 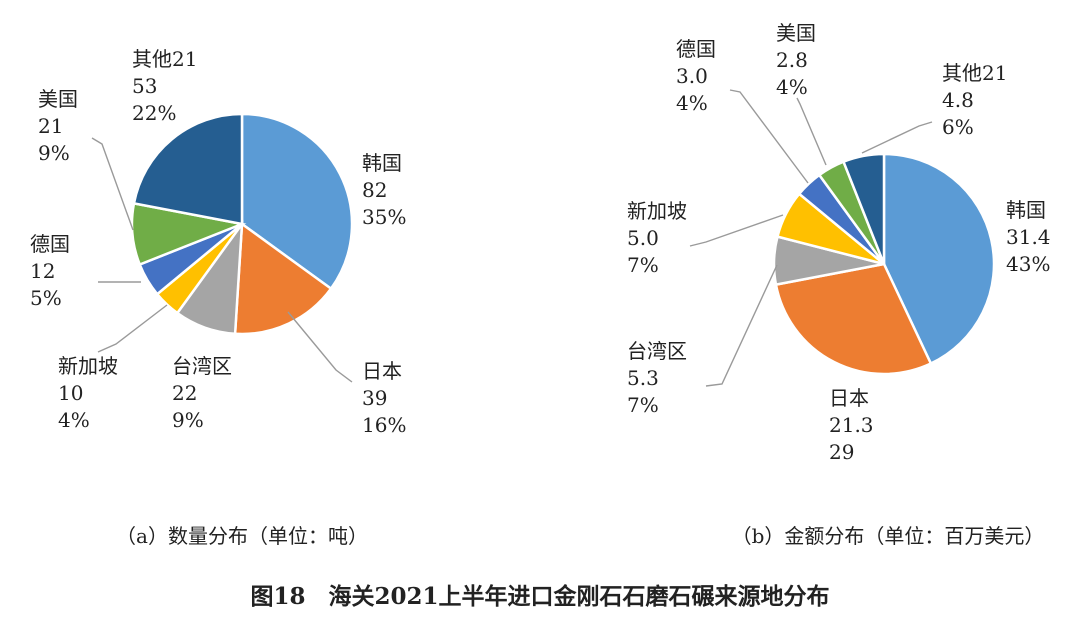 I want to click on data-label-germany: 德国 3.0 4%, so click(x=696, y=76).